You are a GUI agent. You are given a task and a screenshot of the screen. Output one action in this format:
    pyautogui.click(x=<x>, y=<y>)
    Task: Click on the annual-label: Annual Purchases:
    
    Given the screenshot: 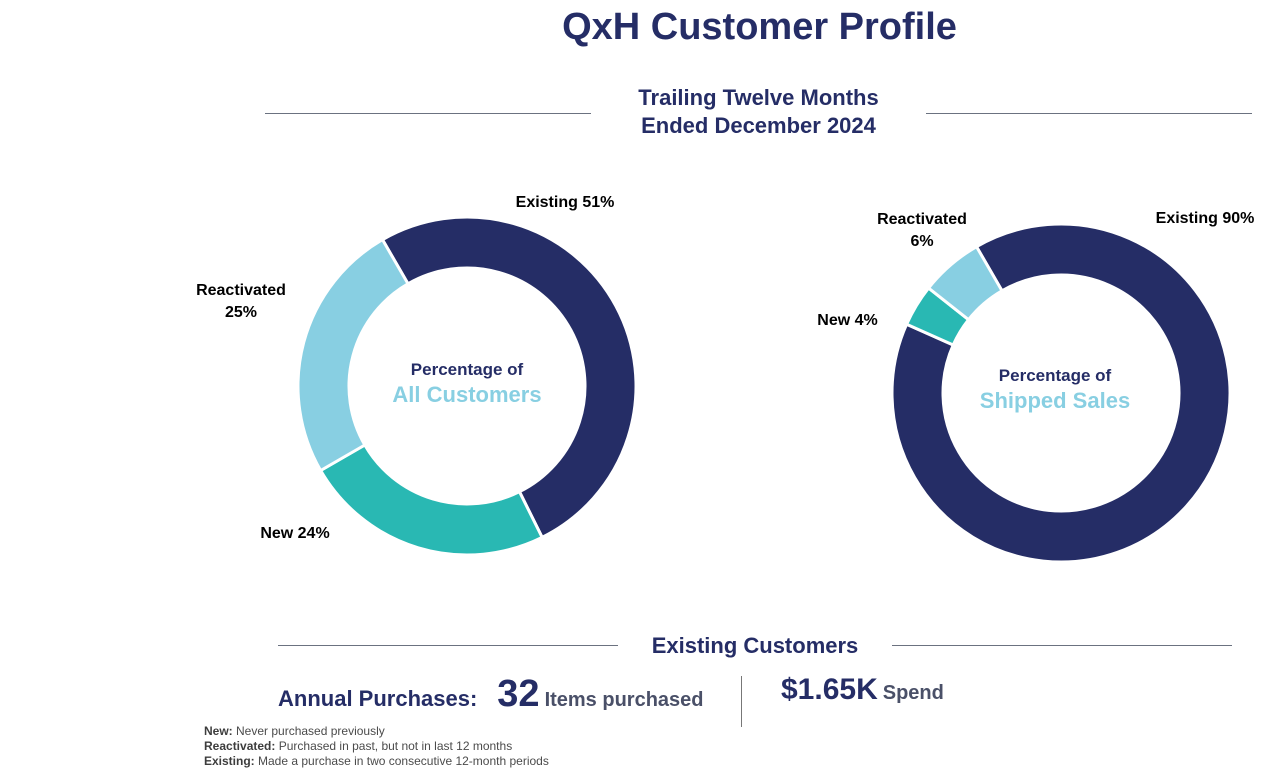 What is the action you would take?
    pyautogui.click(x=378, y=698)
    